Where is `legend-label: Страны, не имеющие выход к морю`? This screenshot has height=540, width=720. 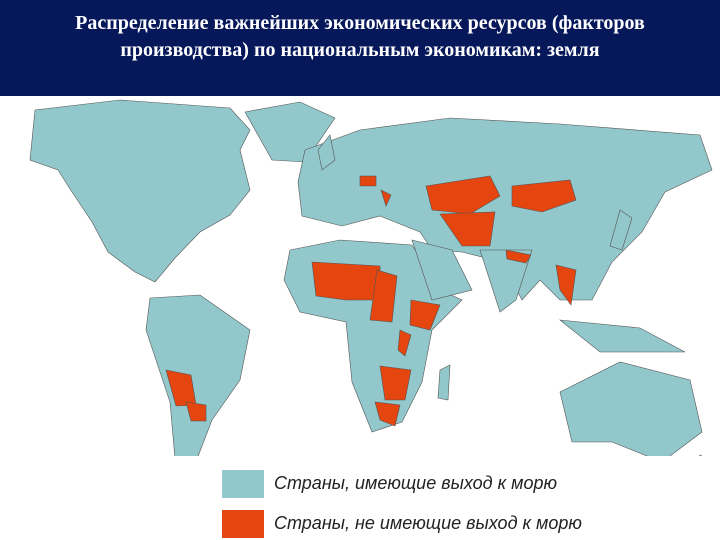 legend-label: Страны, не имеющие выход к морю is located at coordinates (428, 523).